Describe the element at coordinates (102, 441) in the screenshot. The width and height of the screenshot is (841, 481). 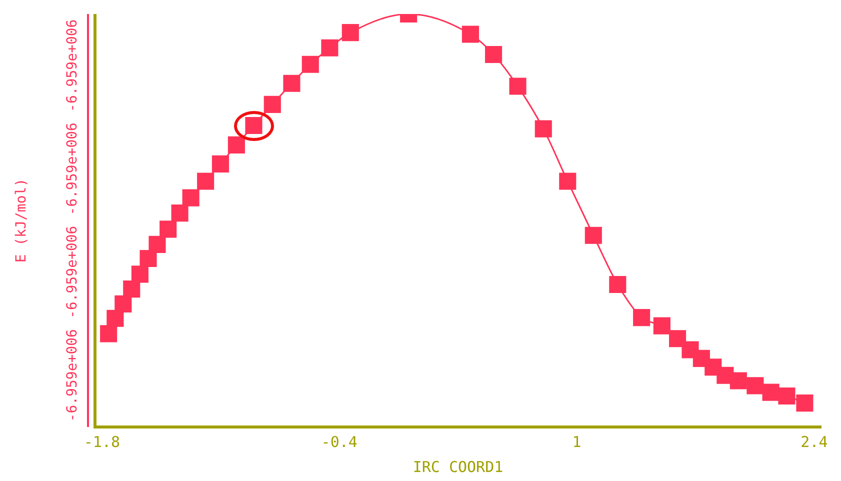
I see `x-tick-label: -1.8` at that location.